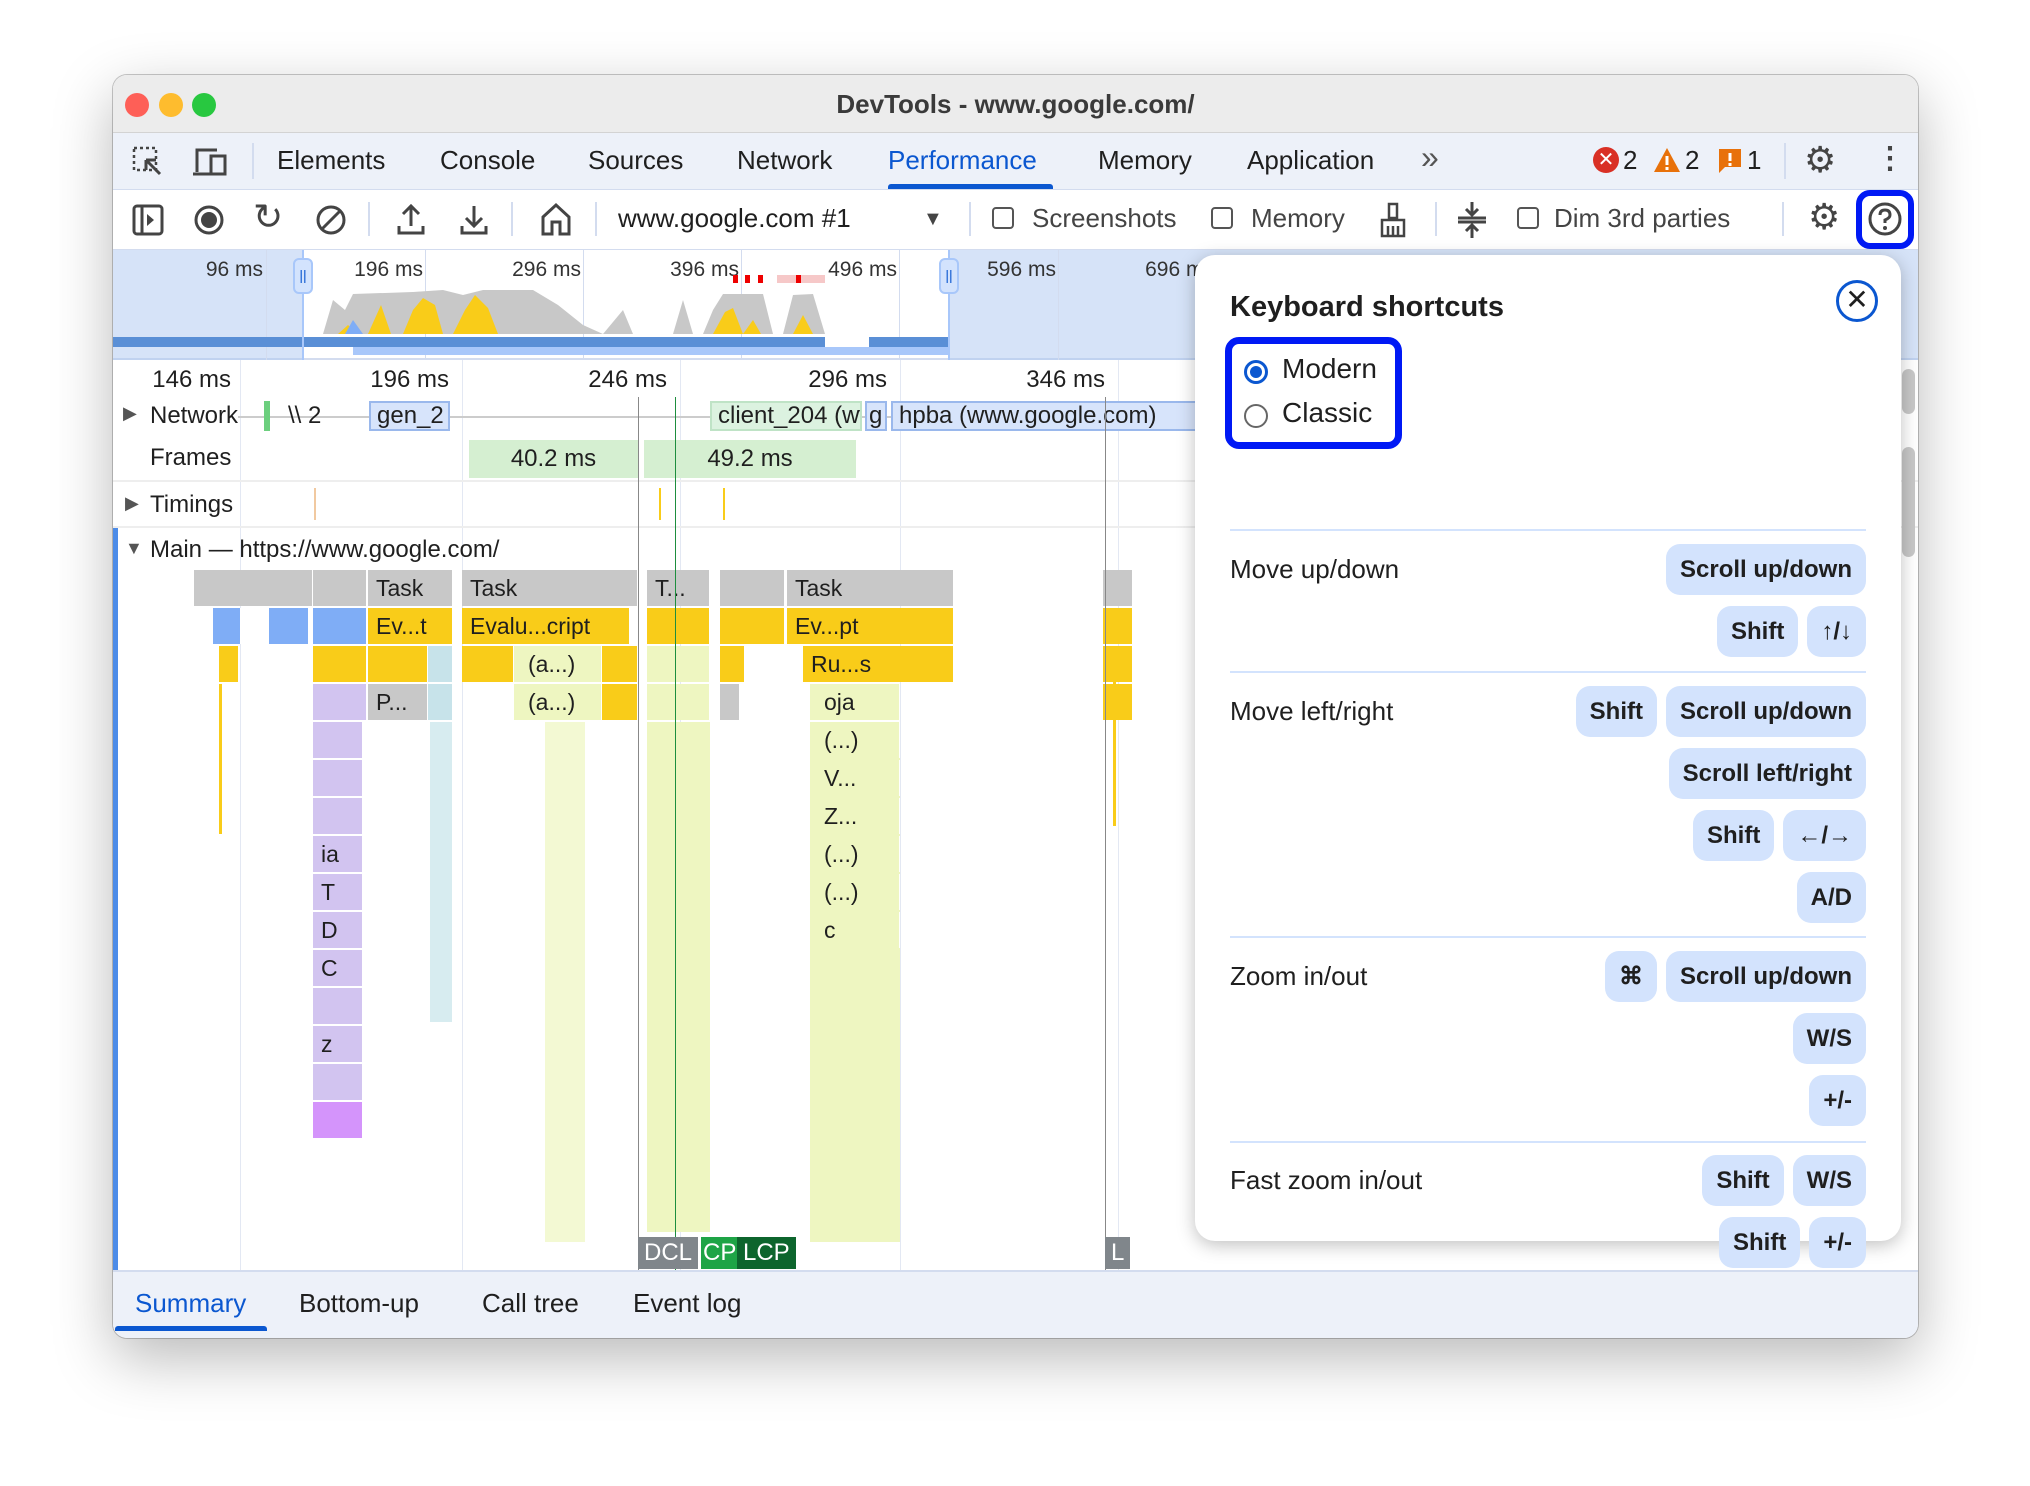 The image size is (2030, 1486). Describe the element at coordinates (668, 1253) in the screenshot. I see `dcl-marker: DCL` at that location.